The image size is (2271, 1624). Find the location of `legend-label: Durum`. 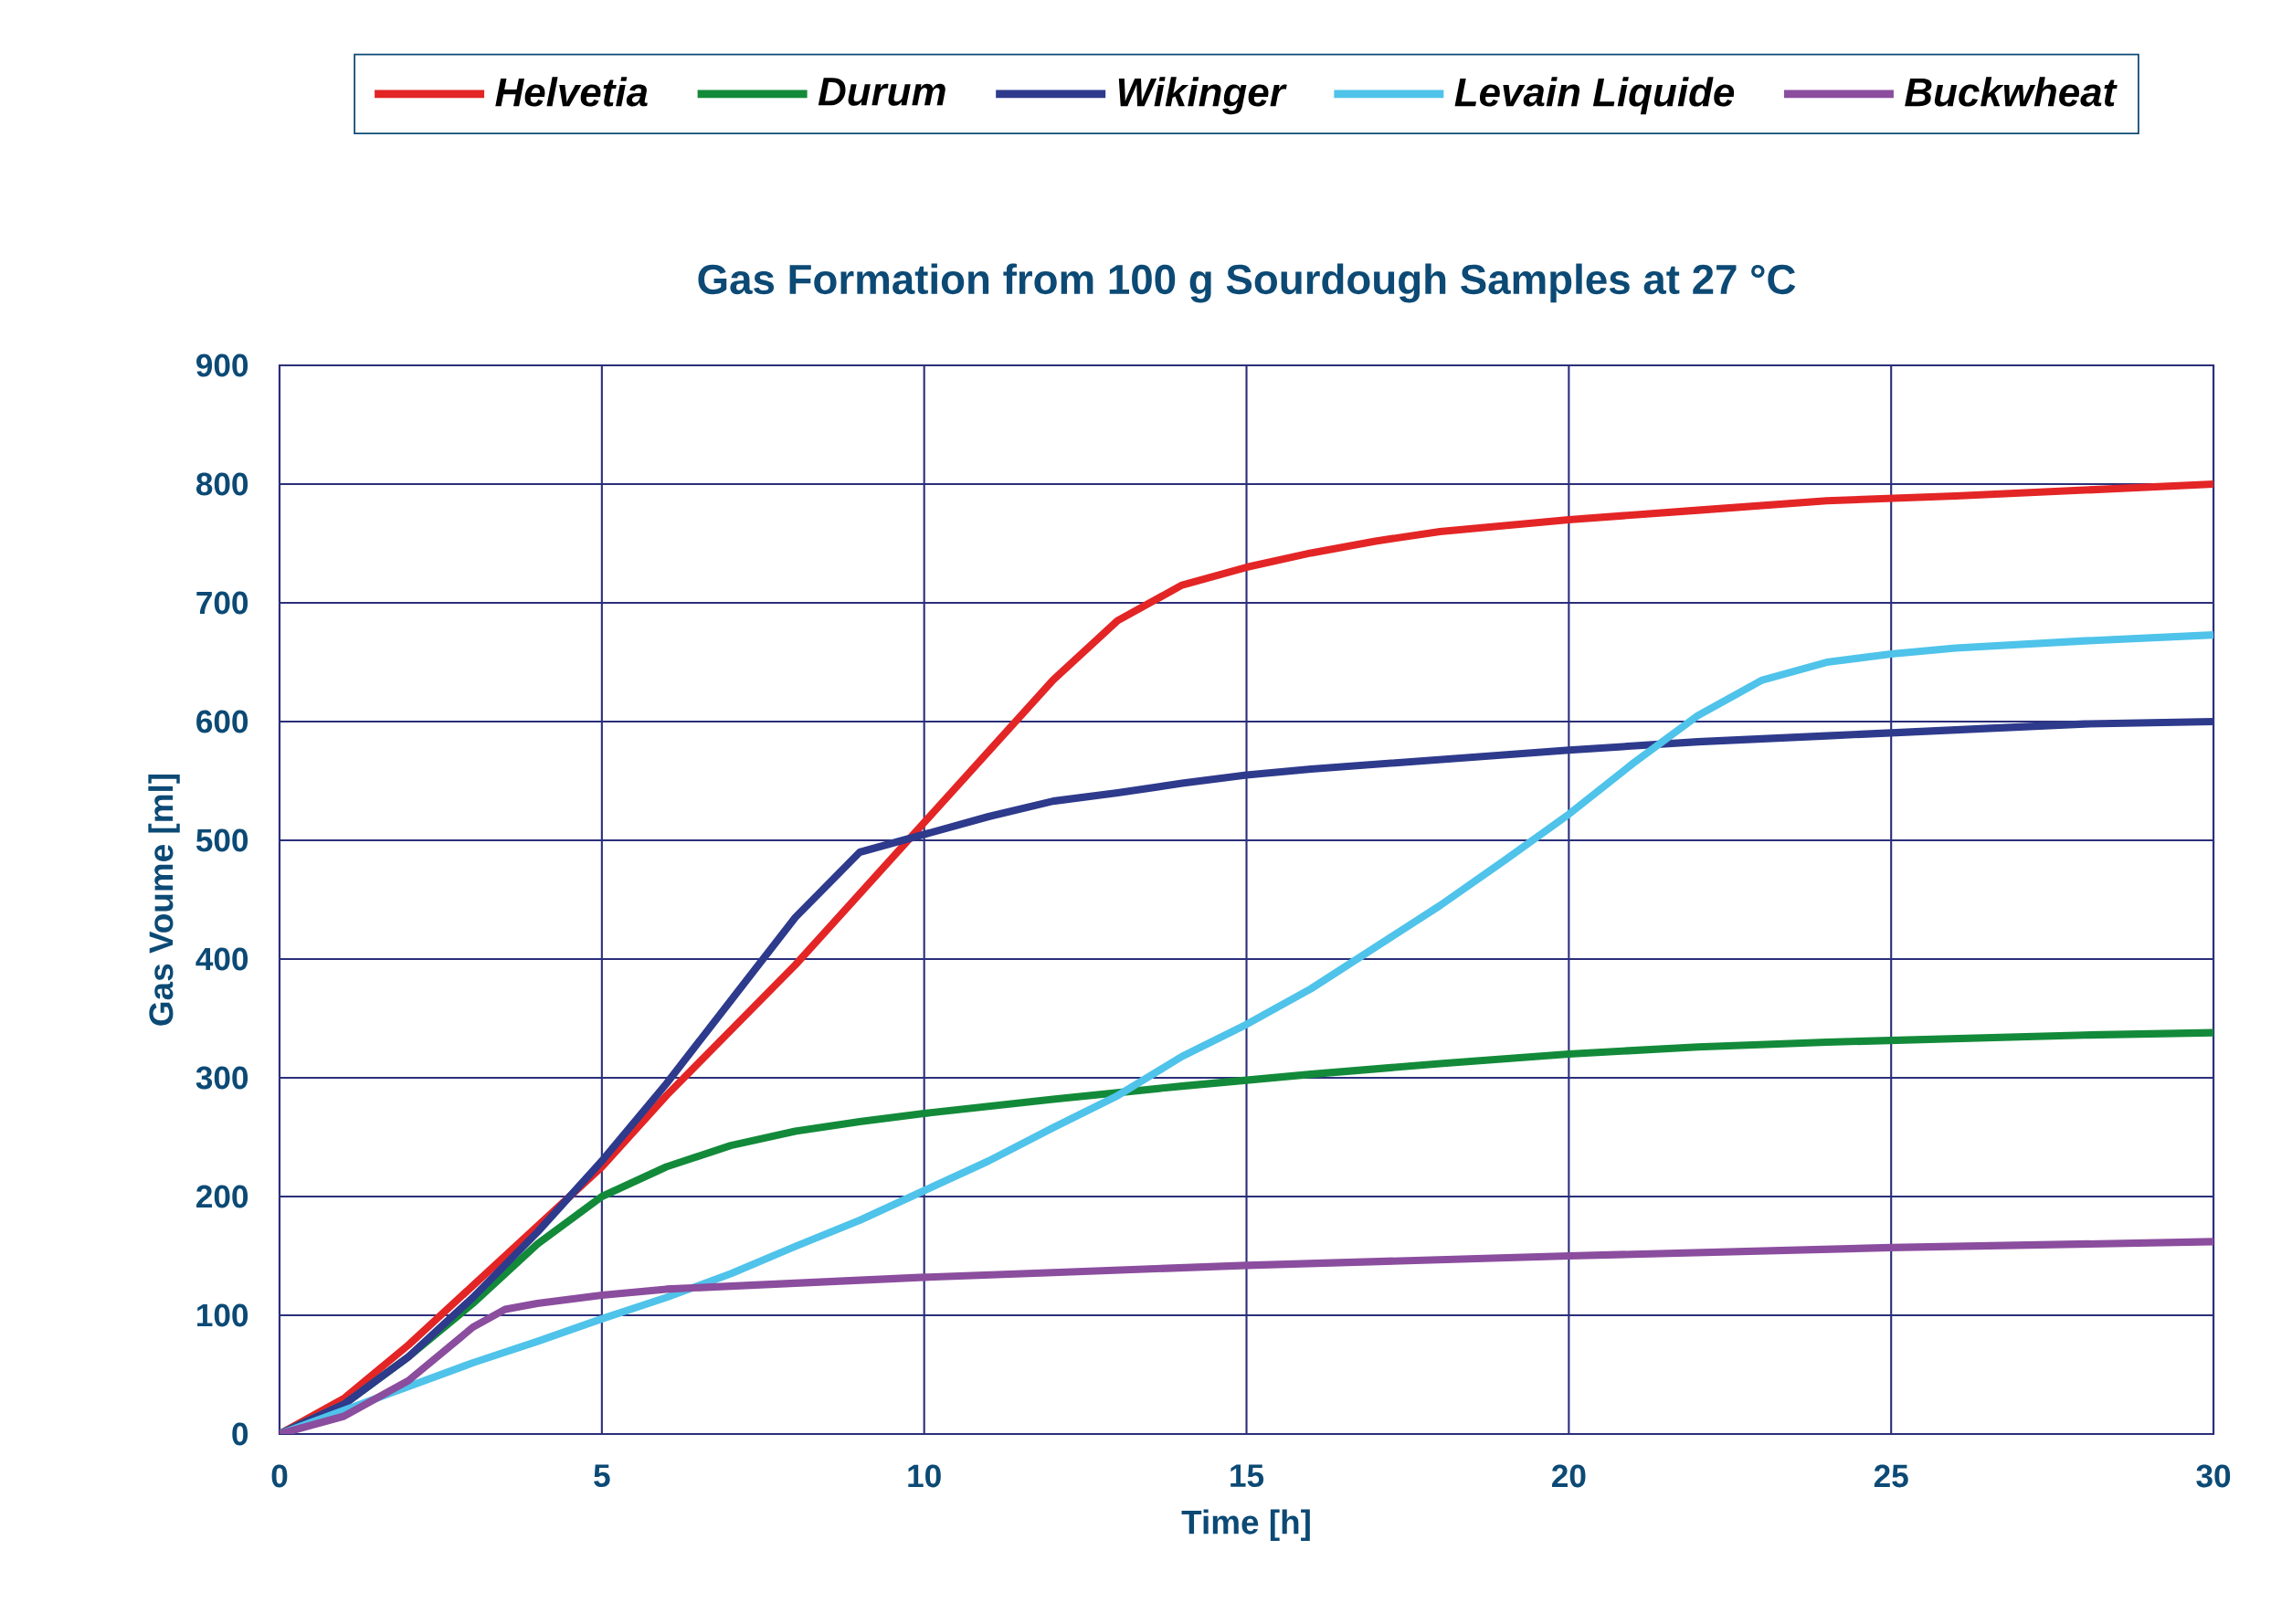

legend-label: Durum is located at coordinates (881, 92).